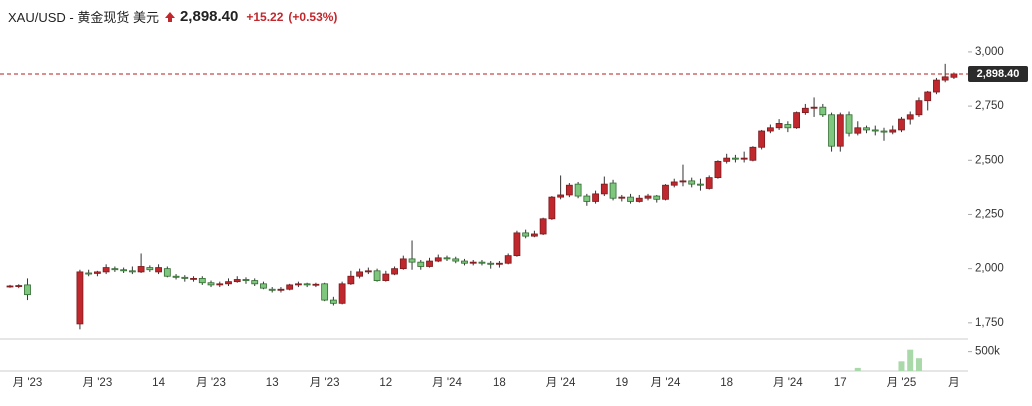 This screenshot has width=1032, height=406. What do you see at coordinates (621, 383) in the screenshot?
I see `x-tick-label: 19` at bounding box center [621, 383].